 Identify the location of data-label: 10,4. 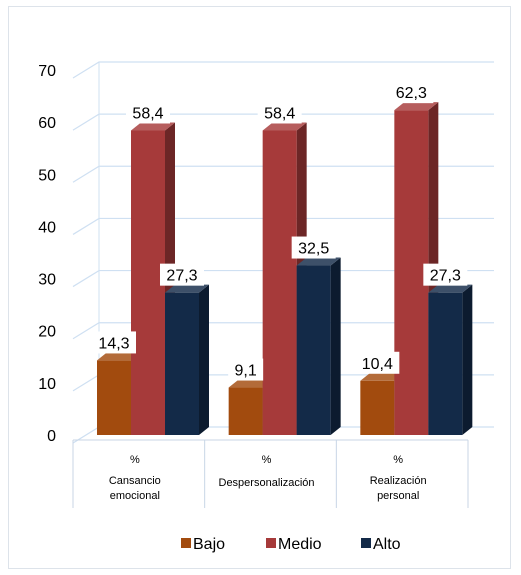
(377, 364).